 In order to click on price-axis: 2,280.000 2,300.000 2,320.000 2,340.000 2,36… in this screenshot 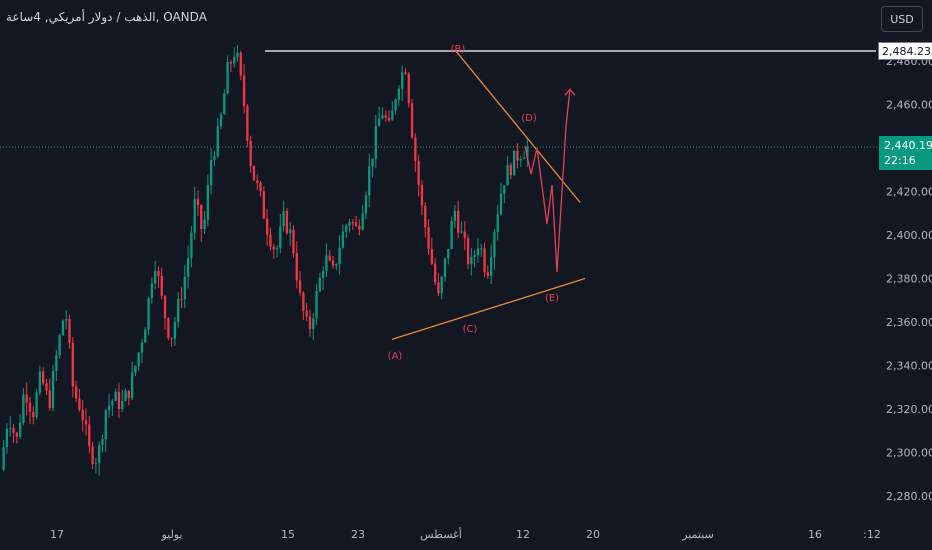, I will do `click(909, 279)`.